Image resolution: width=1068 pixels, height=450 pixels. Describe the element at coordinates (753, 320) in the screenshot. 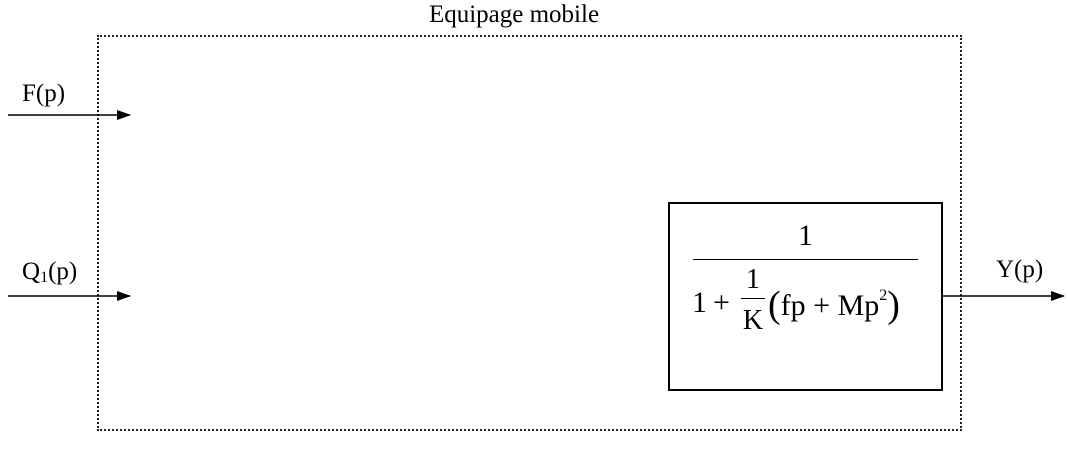

I see `gain-denominator-k: K` at that location.